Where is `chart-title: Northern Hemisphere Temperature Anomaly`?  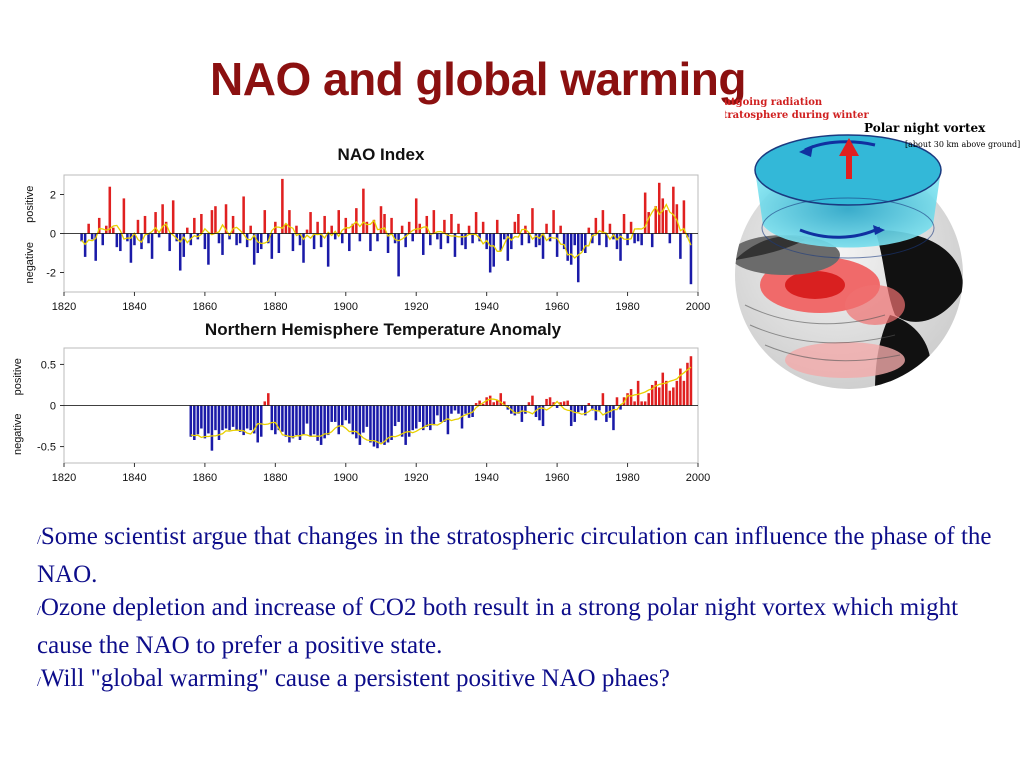 chart-title: Northern Hemisphere Temperature Anomaly is located at coordinates (383, 329).